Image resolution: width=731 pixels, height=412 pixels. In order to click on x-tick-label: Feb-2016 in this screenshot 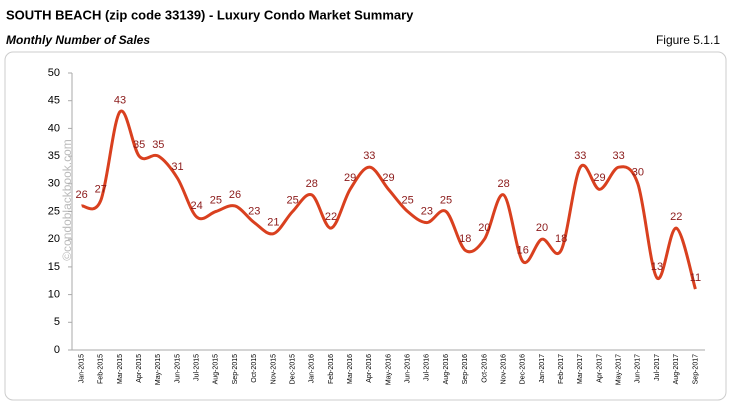, I will do `click(331, 369)`.